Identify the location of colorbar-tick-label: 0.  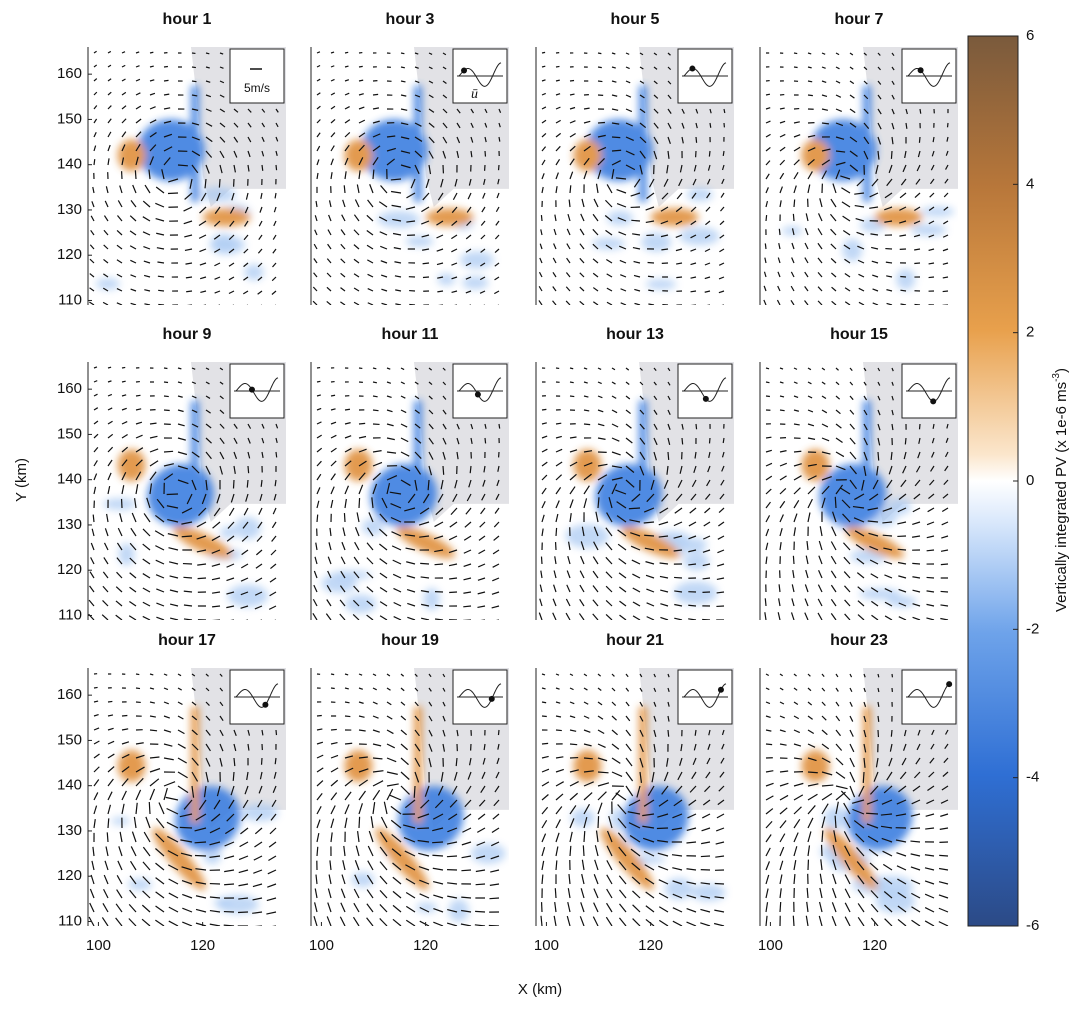
(1030, 480).